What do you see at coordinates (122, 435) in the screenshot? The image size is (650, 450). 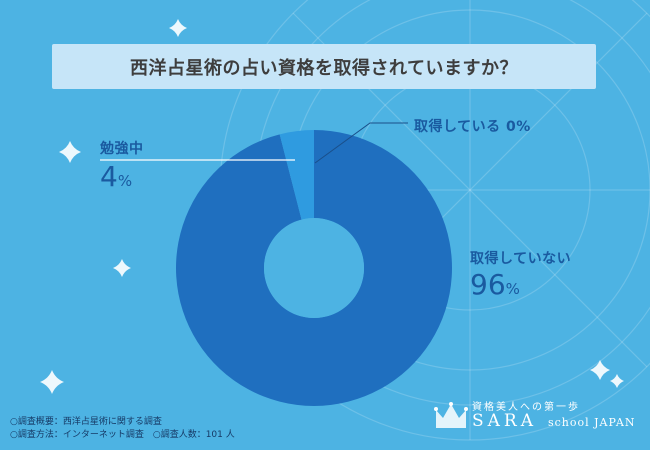 I see `survey-method-line: ○調査方法：インターネット調査 ○調査人数：101 人` at bounding box center [122, 435].